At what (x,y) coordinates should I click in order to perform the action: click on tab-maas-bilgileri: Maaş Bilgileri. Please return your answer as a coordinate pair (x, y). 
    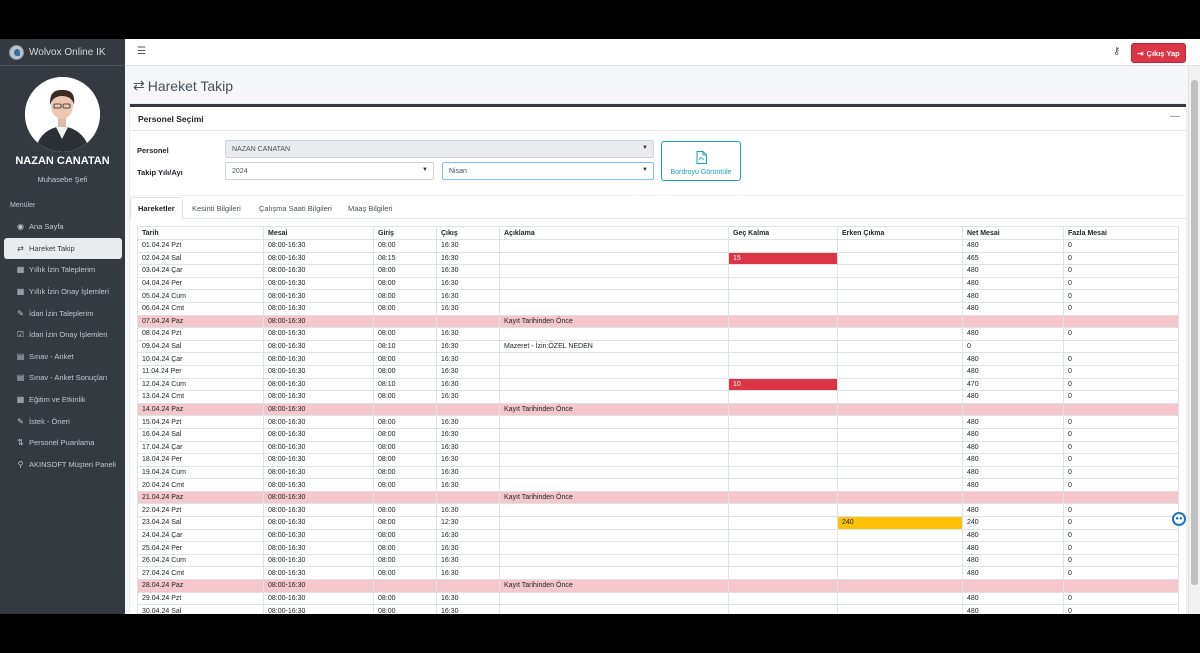
    Looking at the image, I should click on (370, 208).